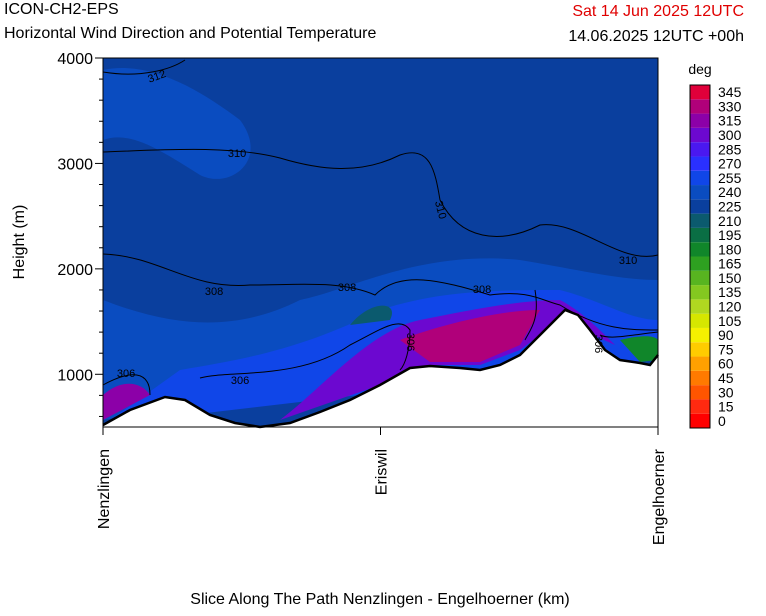 The height and width of the screenshot is (616, 766). Describe the element at coordinates (726, 378) in the screenshot. I see `colorbar-label: 45` at that location.